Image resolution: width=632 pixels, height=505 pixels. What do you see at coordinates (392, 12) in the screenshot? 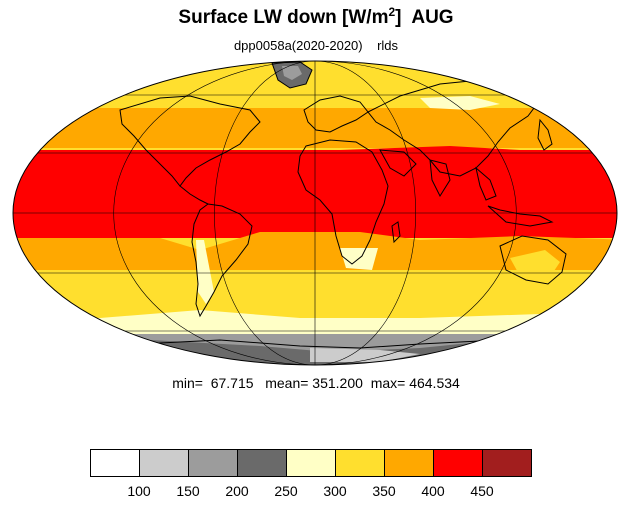
I see `title-superscript: 2` at bounding box center [392, 12].